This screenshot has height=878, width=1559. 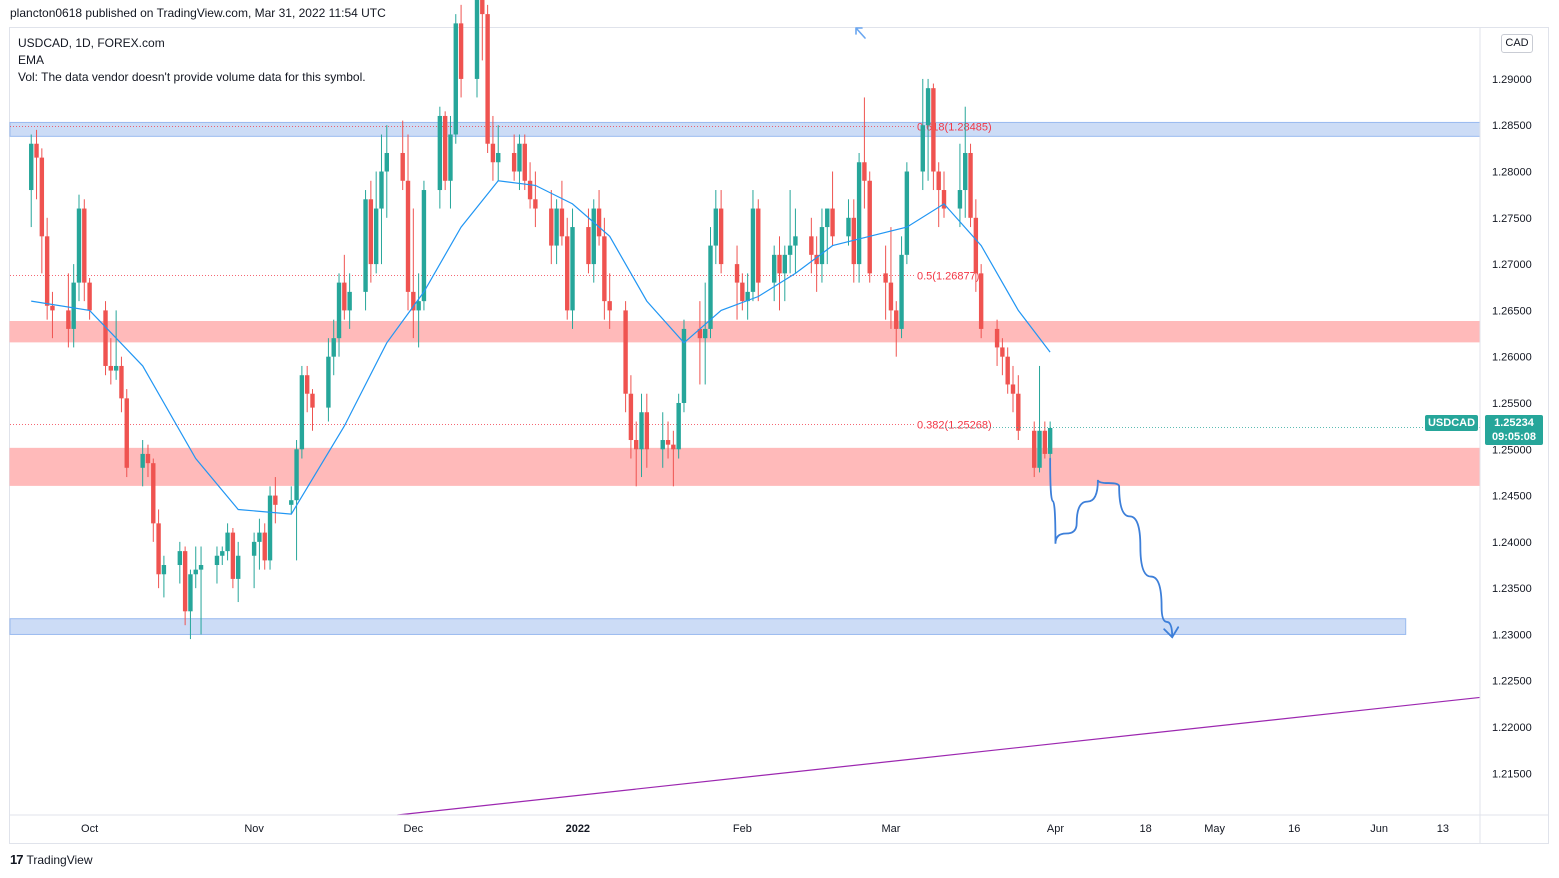 What do you see at coordinates (59, 859) in the screenshot?
I see `tradingview-brand: TradingView` at bounding box center [59, 859].